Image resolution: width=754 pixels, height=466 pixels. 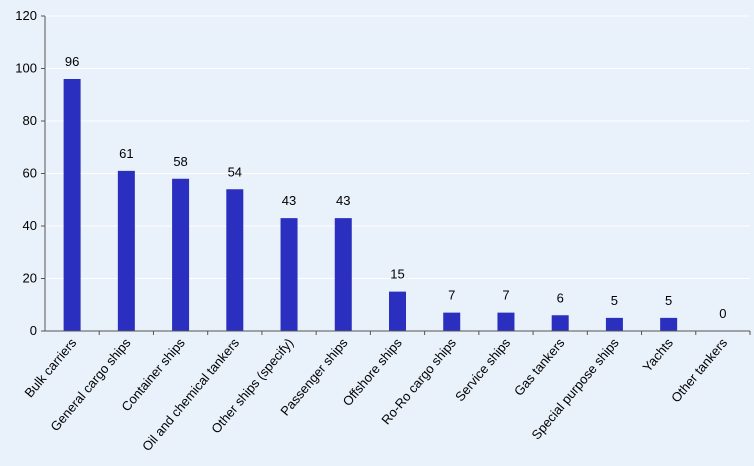 What do you see at coordinates (30, 120) in the screenshot?
I see `y-tick-label: 80` at bounding box center [30, 120].